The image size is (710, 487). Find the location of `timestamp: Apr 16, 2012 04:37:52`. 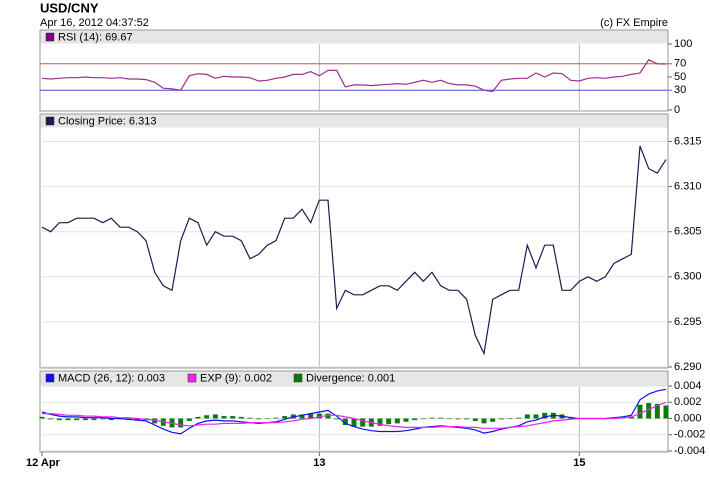

timestamp: Apr 16, 2012 04:37:52 is located at coordinates (94, 23).